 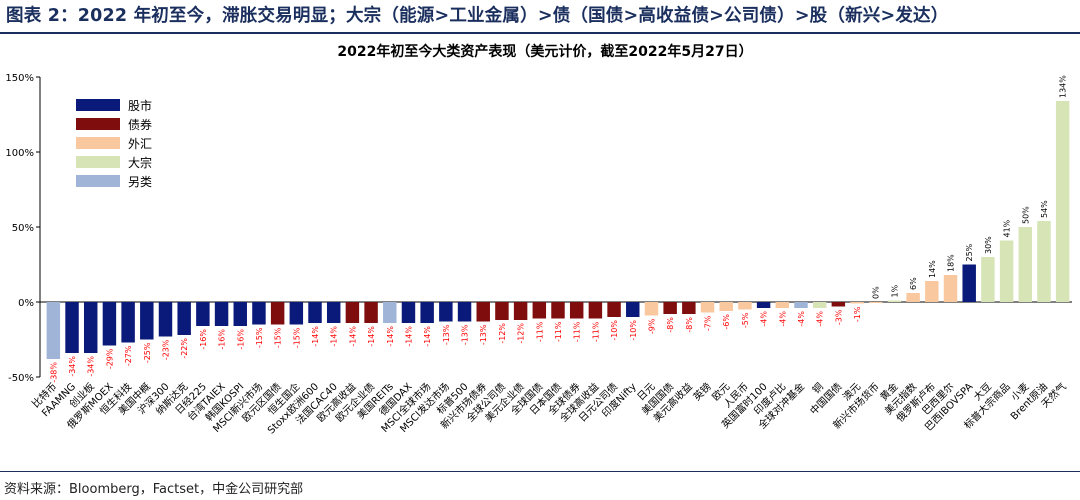 What do you see at coordinates (726, 322) in the screenshot?
I see `data-label: -6%` at bounding box center [726, 322].